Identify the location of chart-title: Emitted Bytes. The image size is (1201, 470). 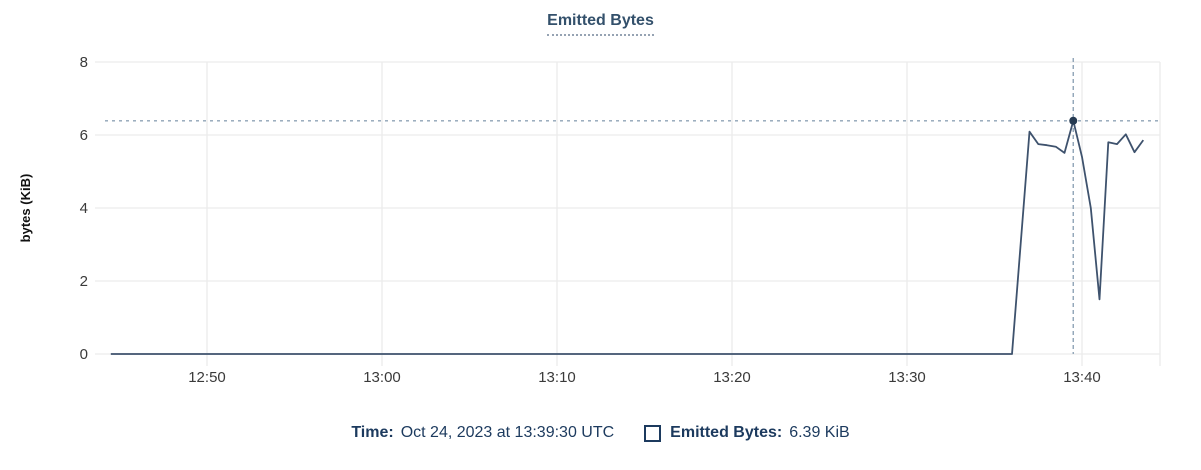
(600, 24).